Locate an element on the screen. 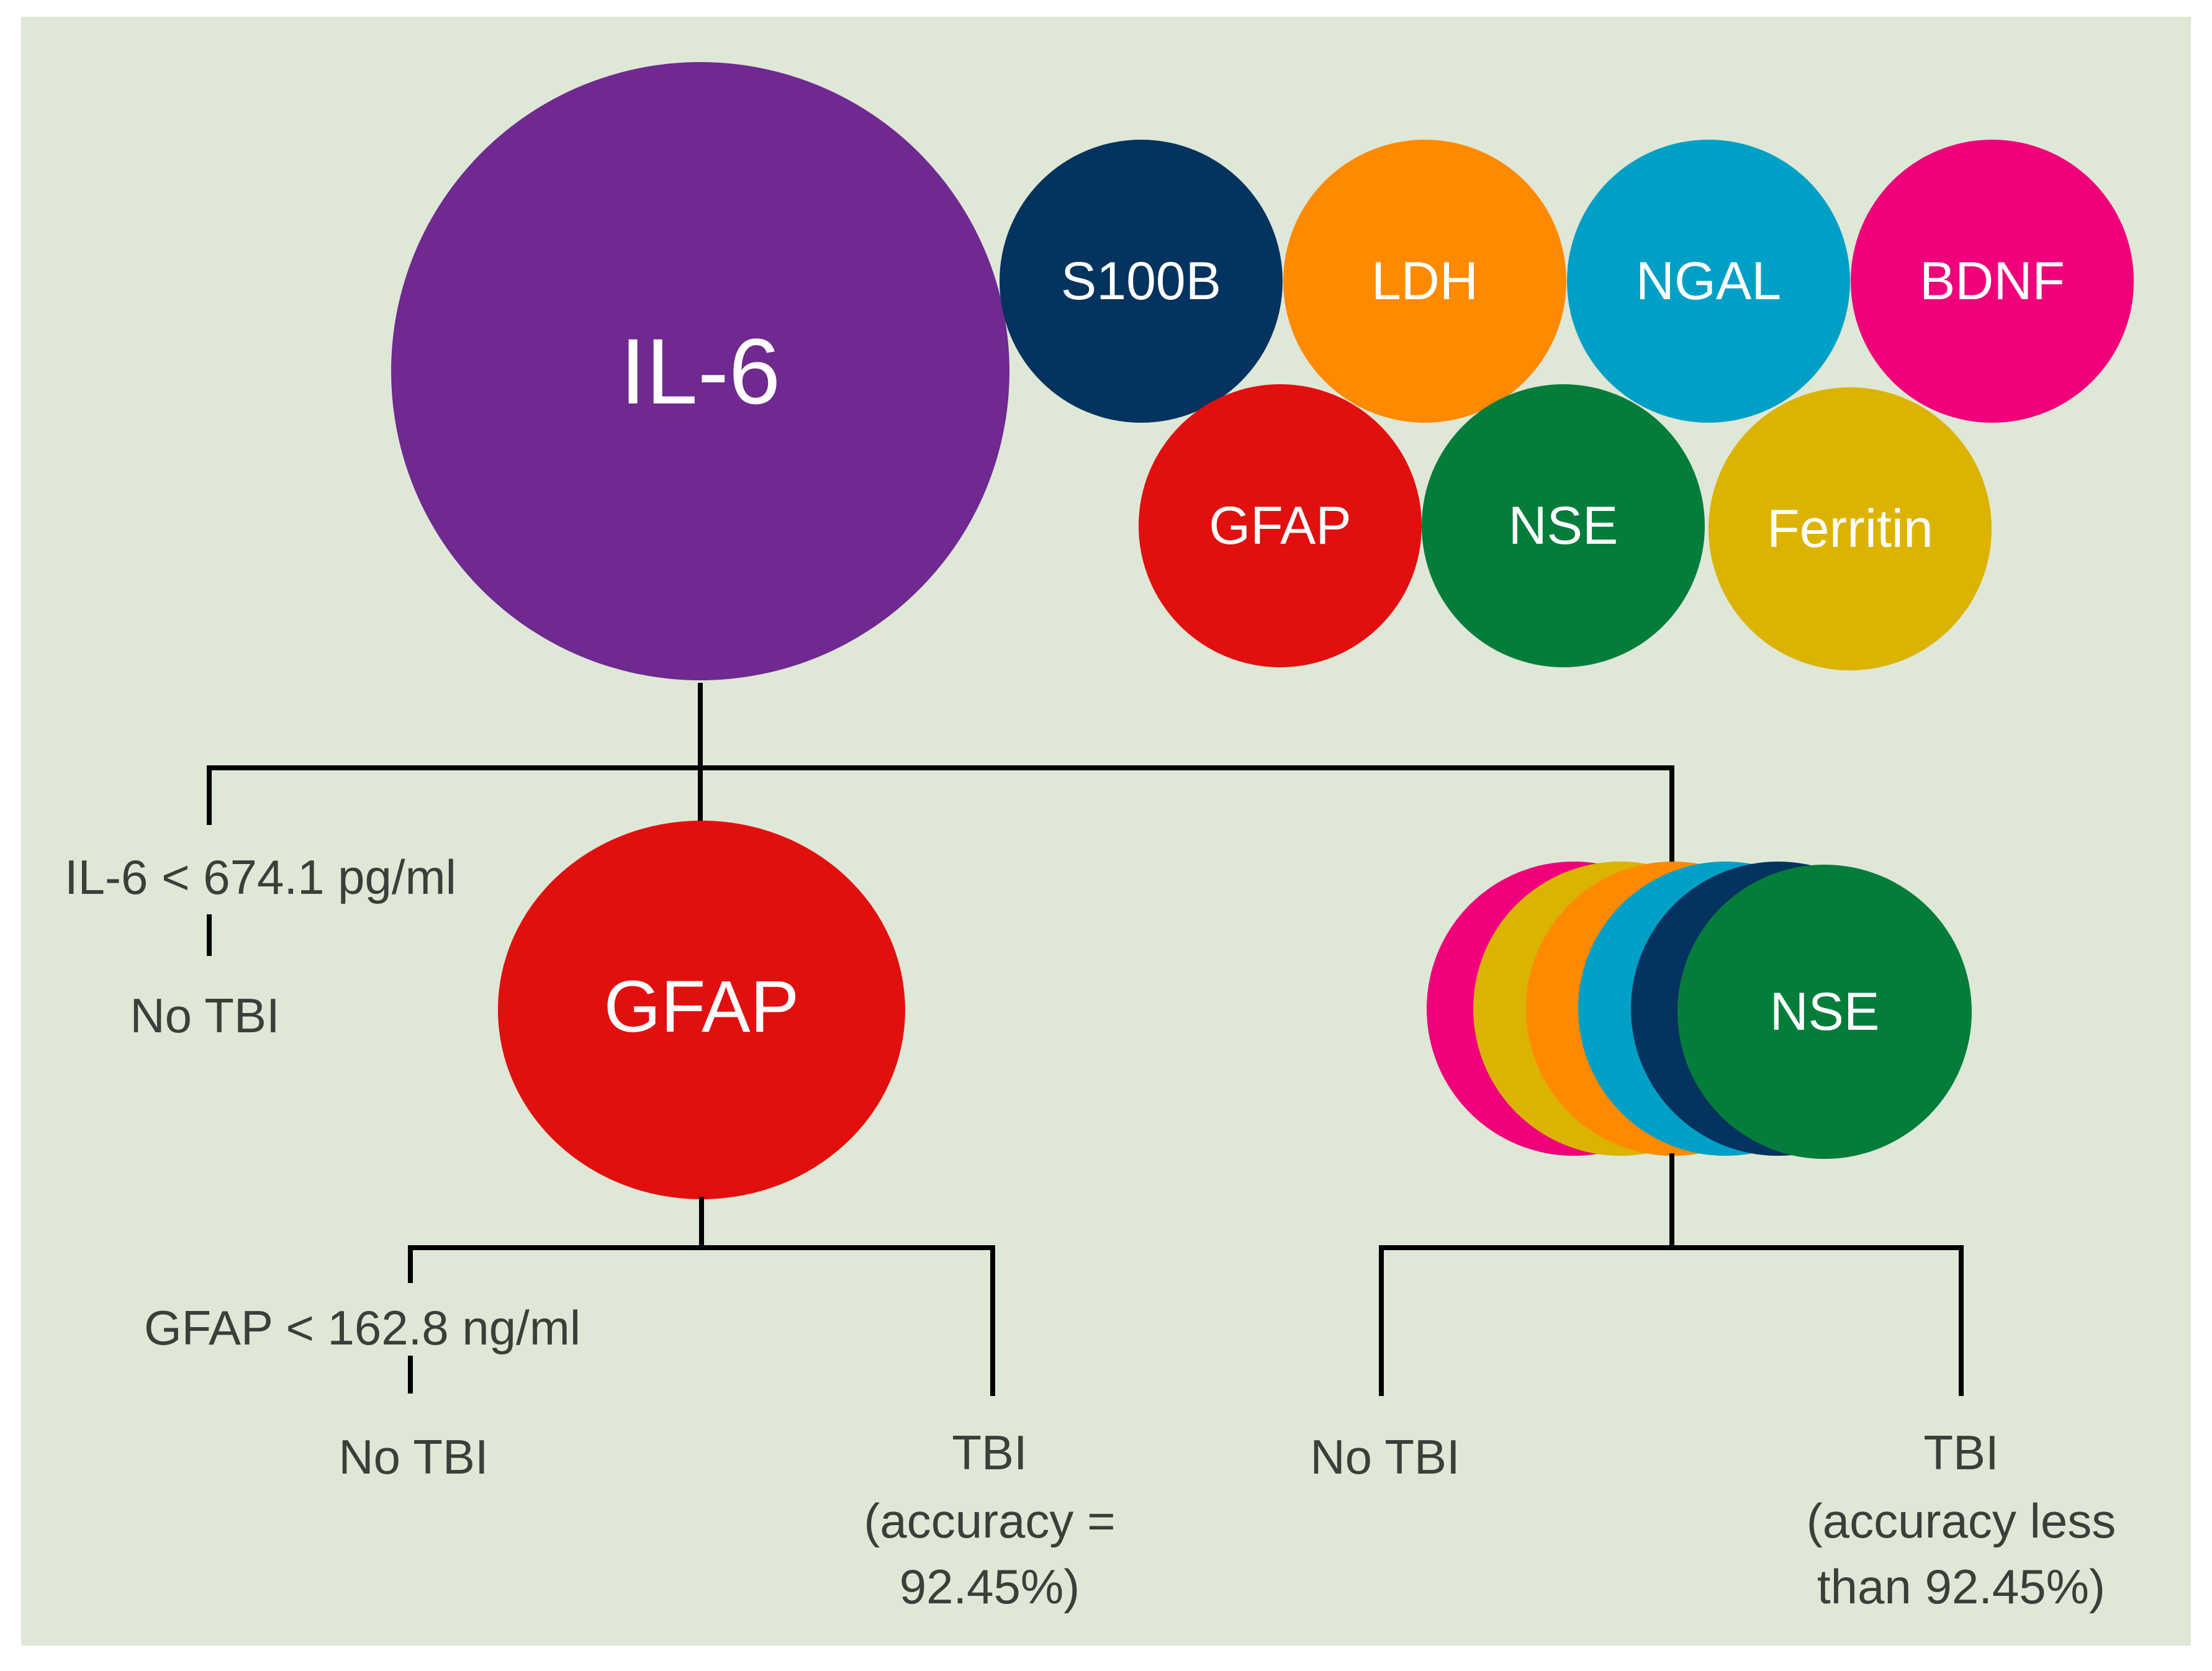  nse-right-outcome-line2: (accuracy less is located at coordinates (1961, 1520).